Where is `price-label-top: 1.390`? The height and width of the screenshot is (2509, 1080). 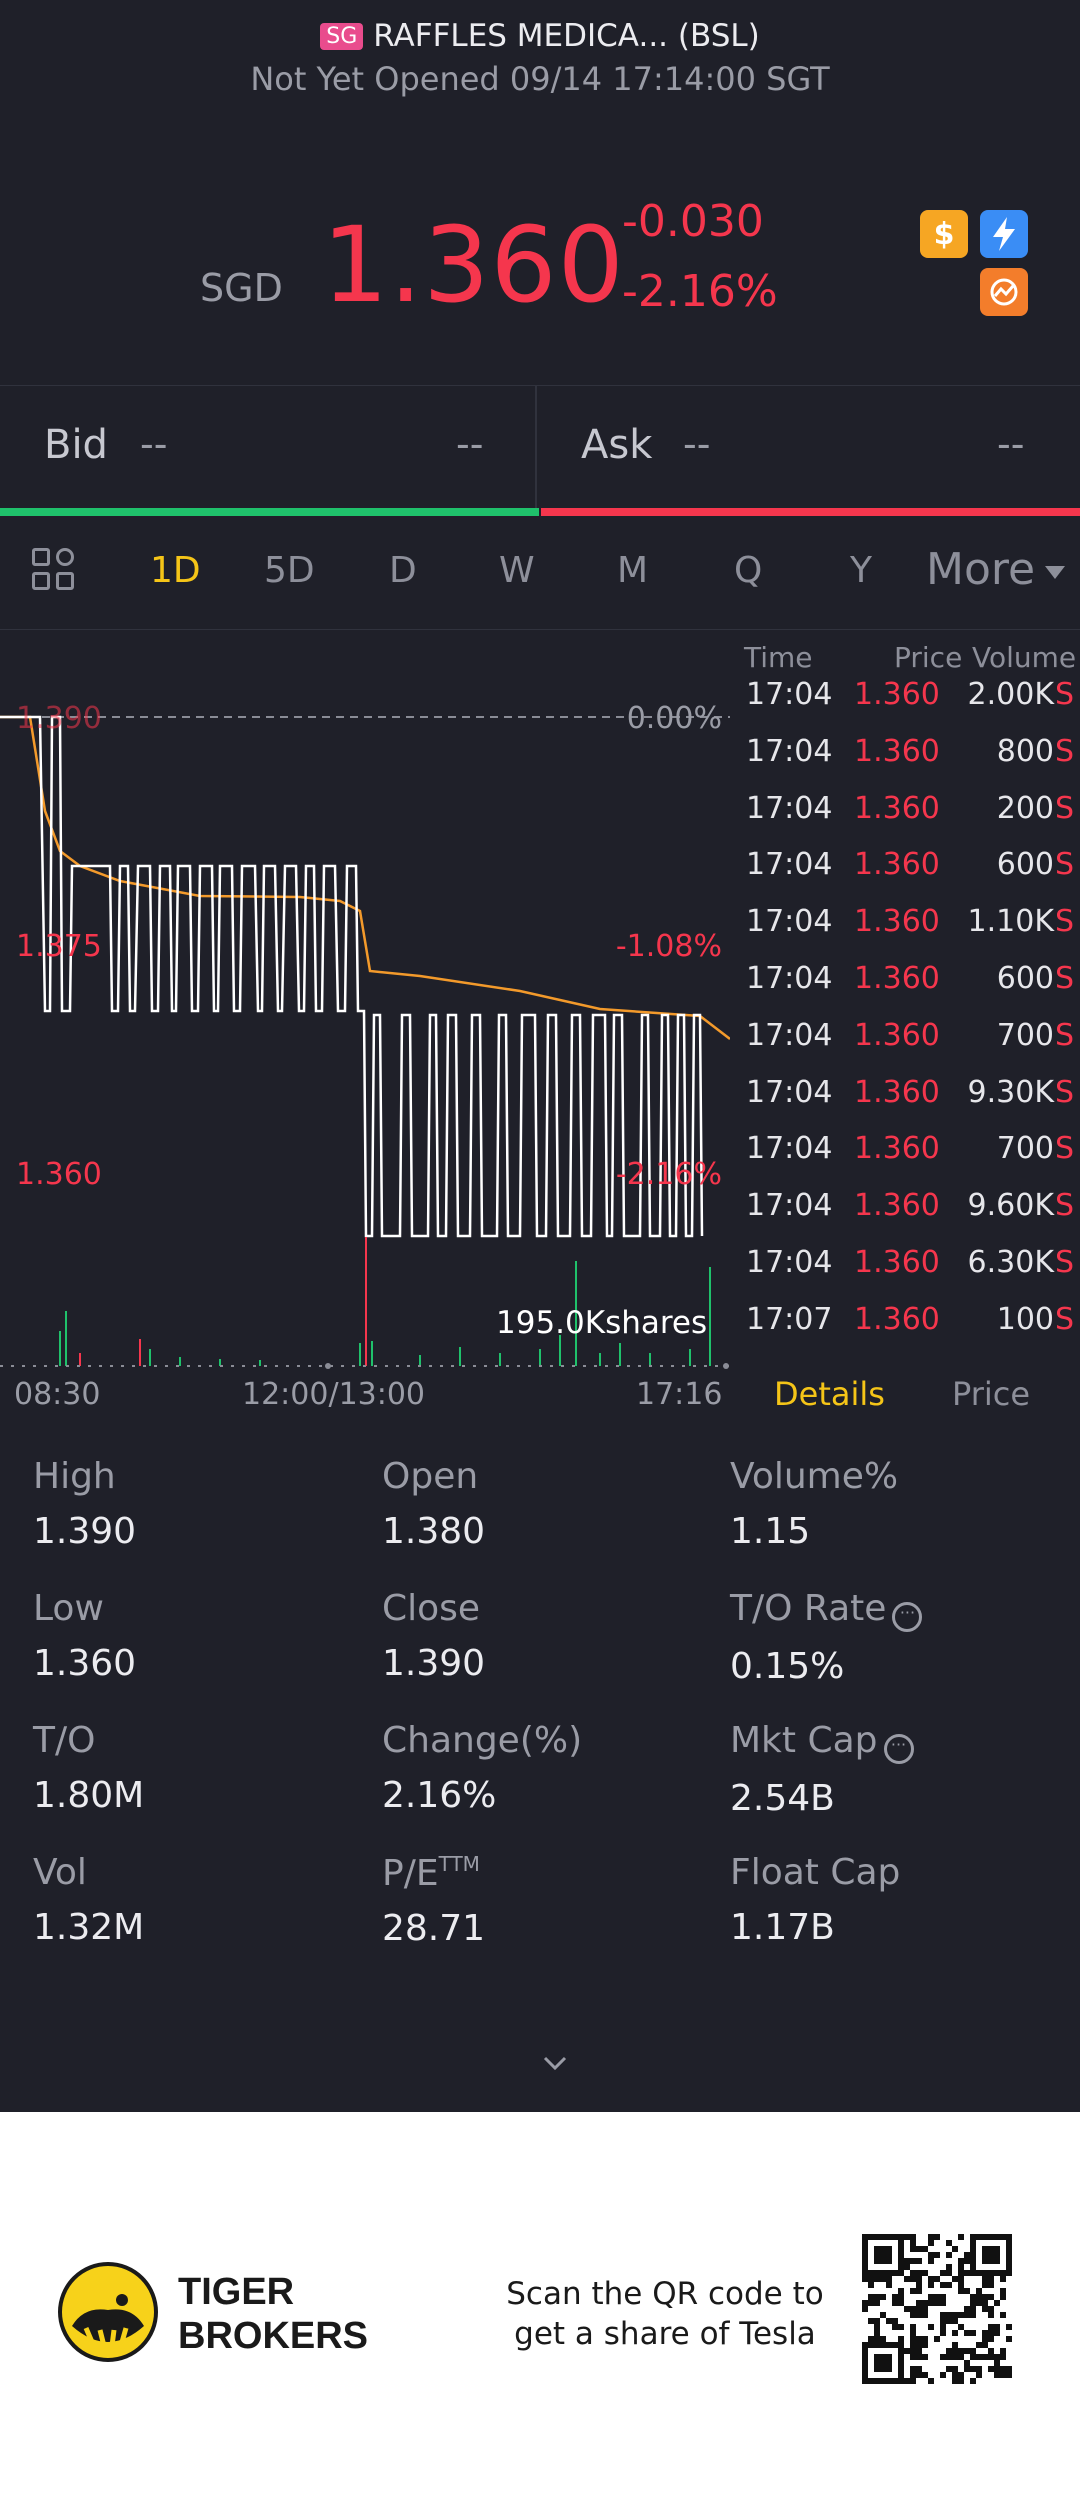 price-label-top: 1.390 is located at coordinates (59, 718).